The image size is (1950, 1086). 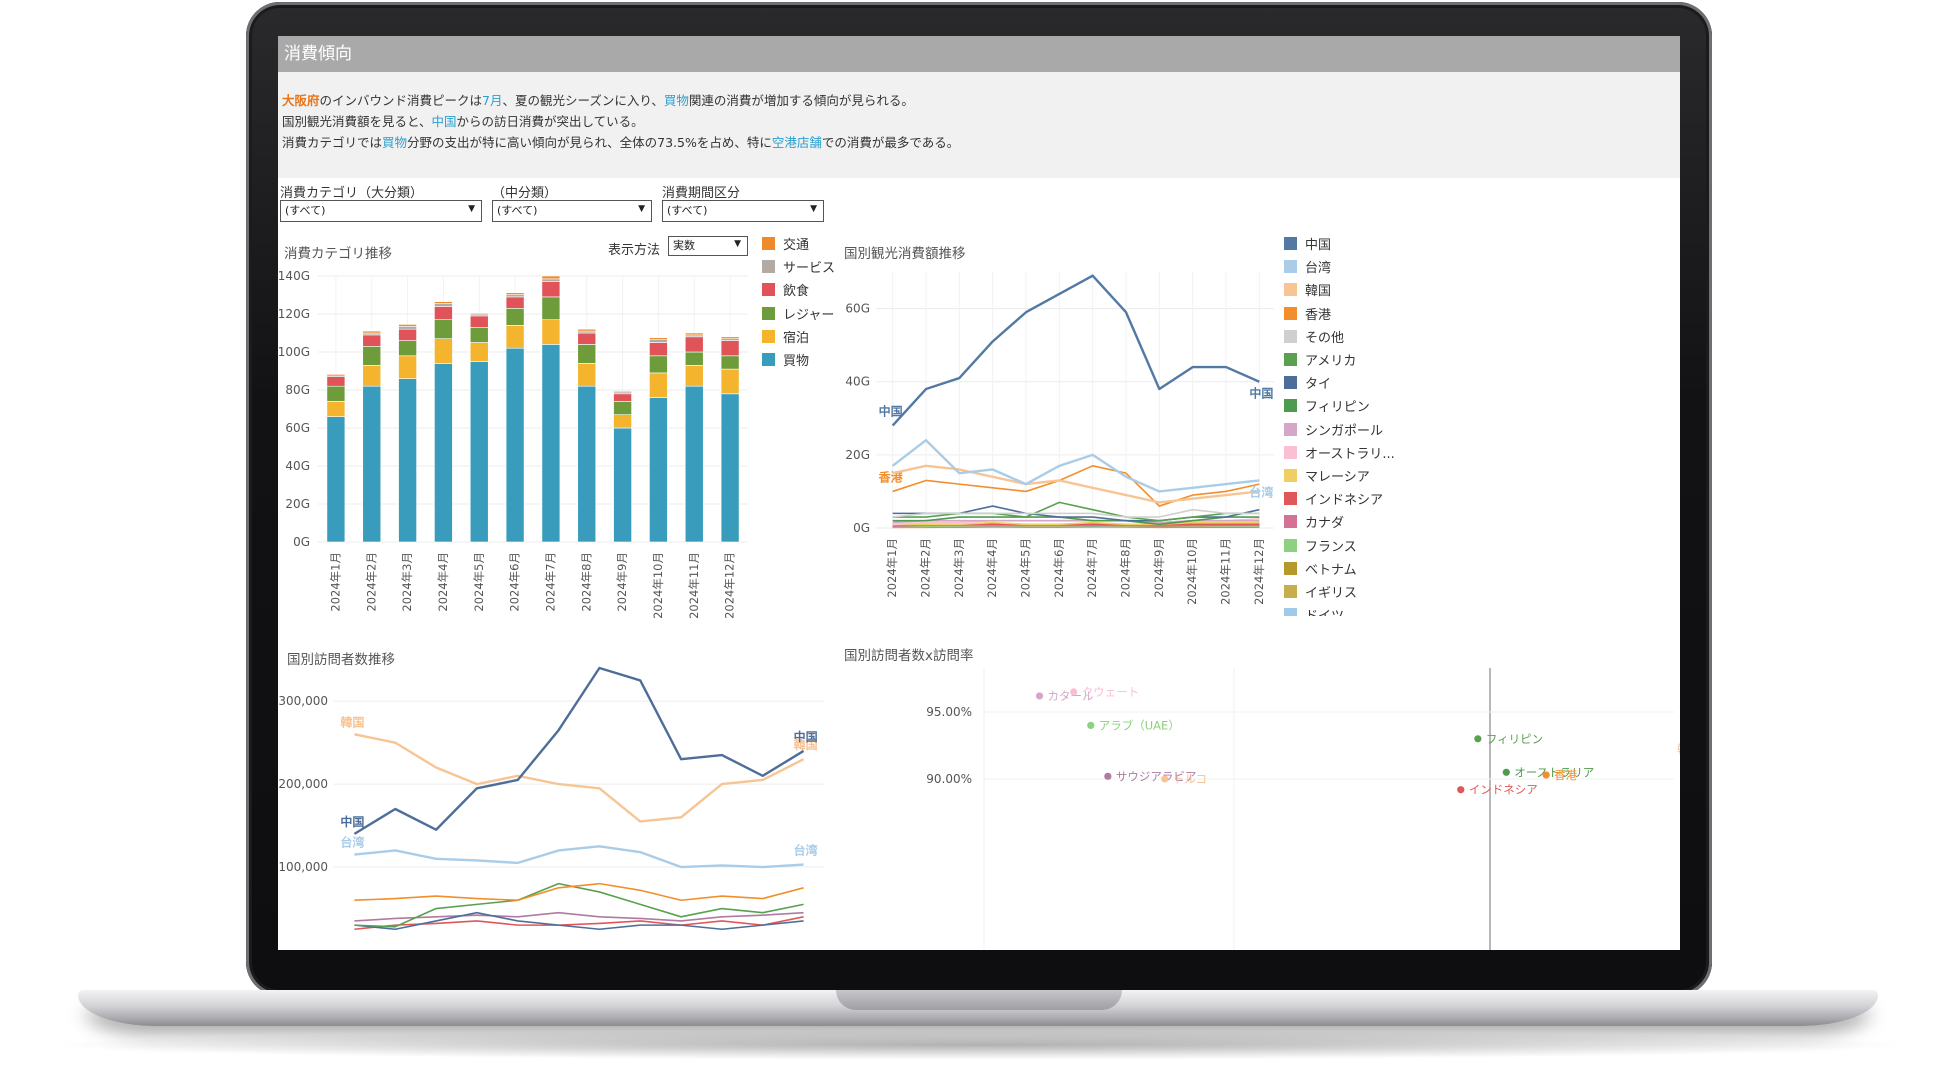 What do you see at coordinates (1339, 475) in the screenshot?
I see `legend-item: マレーシア` at bounding box center [1339, 475].